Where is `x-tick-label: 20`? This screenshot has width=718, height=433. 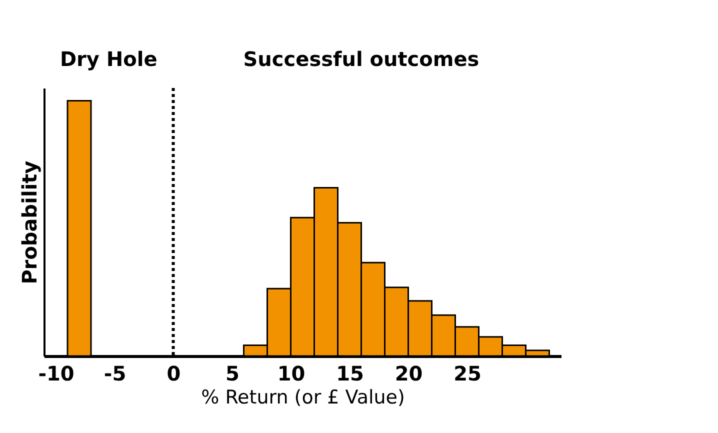 x-tick-label: 20 is located at coordinates (408, 374).